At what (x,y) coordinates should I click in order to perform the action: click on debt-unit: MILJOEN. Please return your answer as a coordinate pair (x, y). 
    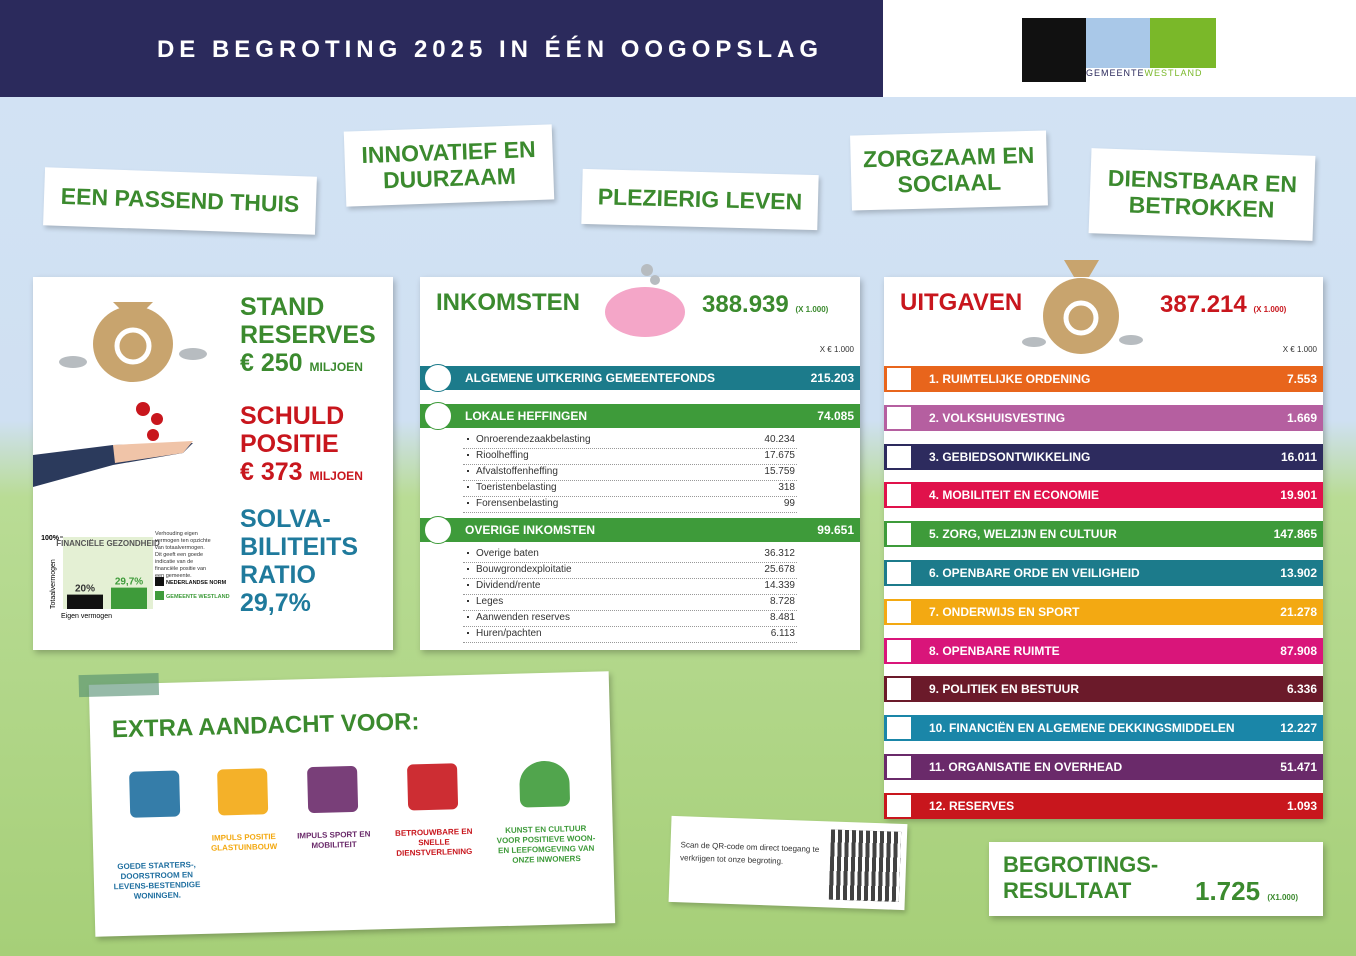
    Looking at the image, I should click on (336, 476).